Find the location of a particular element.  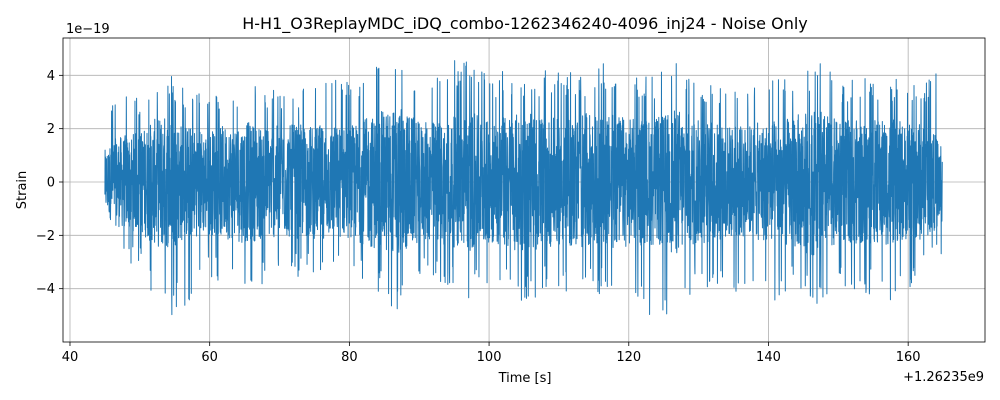

x-tick-label: 140 is located at coordinates (768, 357).